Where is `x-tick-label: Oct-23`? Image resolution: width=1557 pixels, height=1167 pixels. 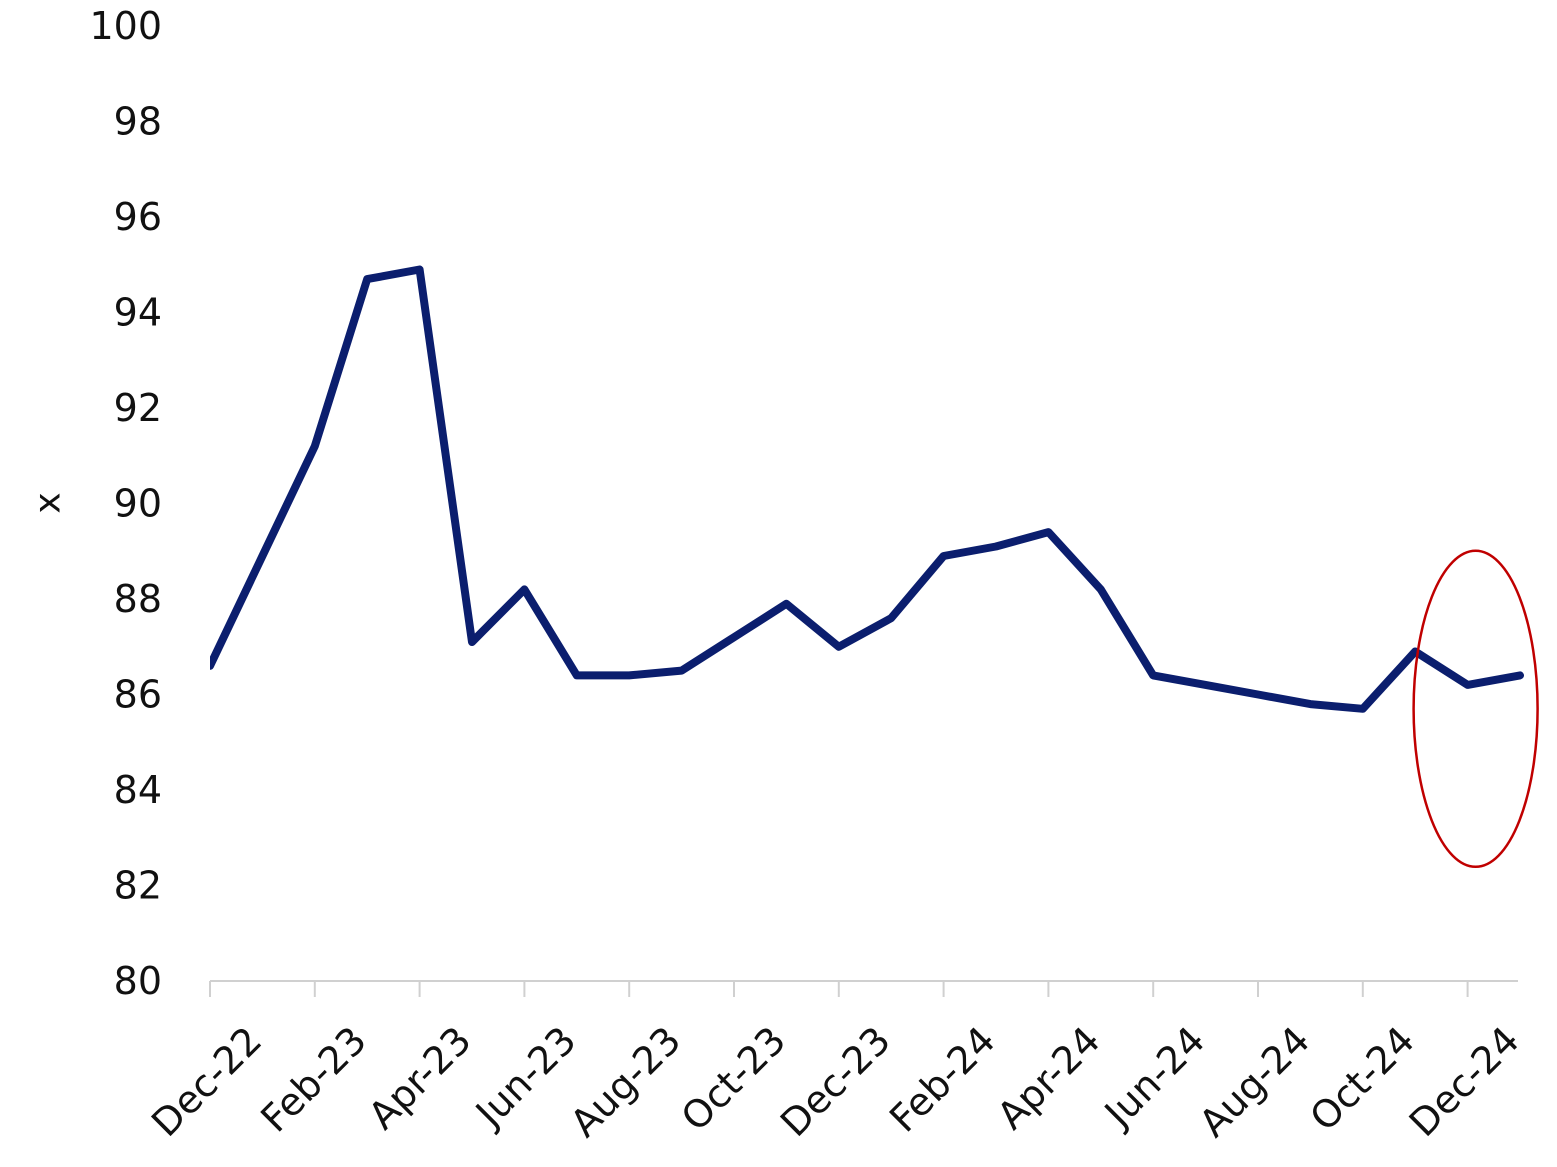
x-tick-label: Oct-23 is located at coordinates (733, 1078).